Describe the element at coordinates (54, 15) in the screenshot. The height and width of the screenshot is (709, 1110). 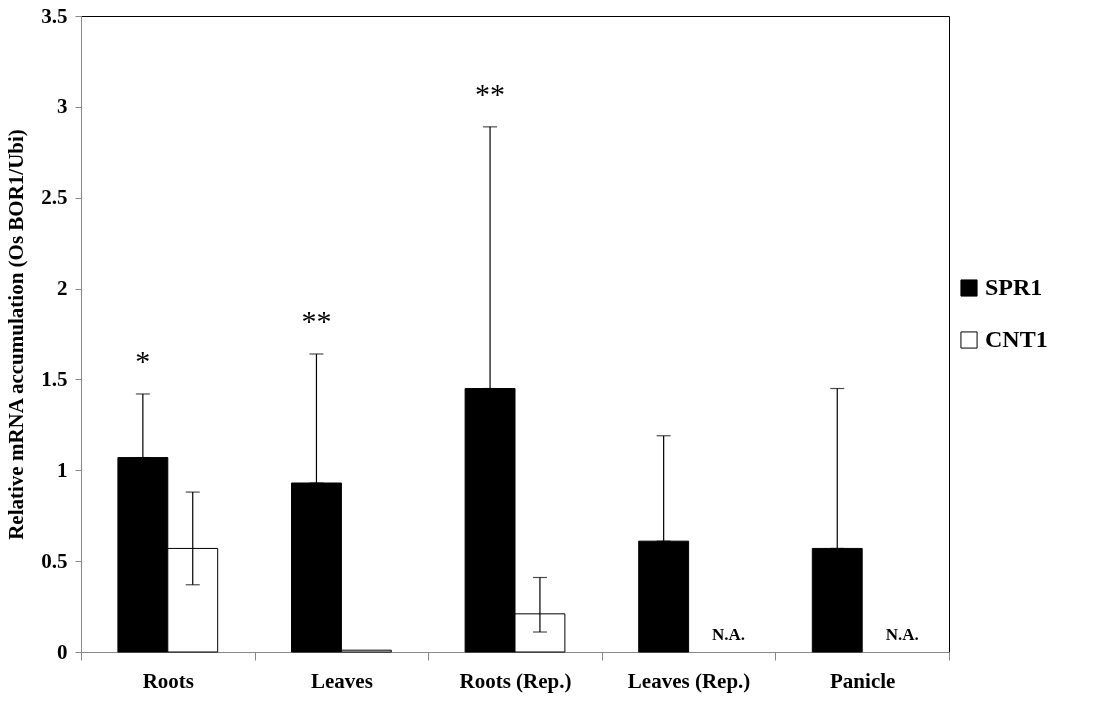
I see `y-tick-label: 3.5` at that location.